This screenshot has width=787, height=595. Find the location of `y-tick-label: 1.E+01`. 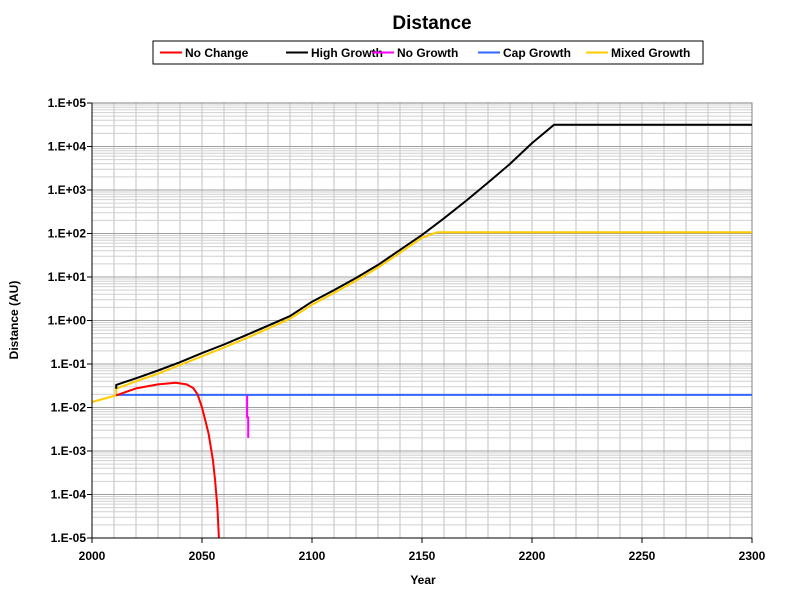

y-tick-label: 1.E+01 is located at coordinates (67, 277).